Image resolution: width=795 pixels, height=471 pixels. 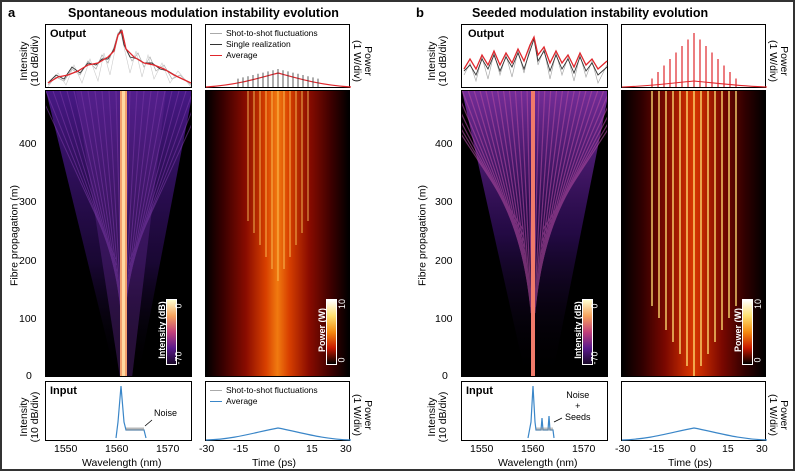 What do you see at coordinates (728, 449) in the screenshot?
I see `b-ttick-15: 15` at bounding box center [728, 449].